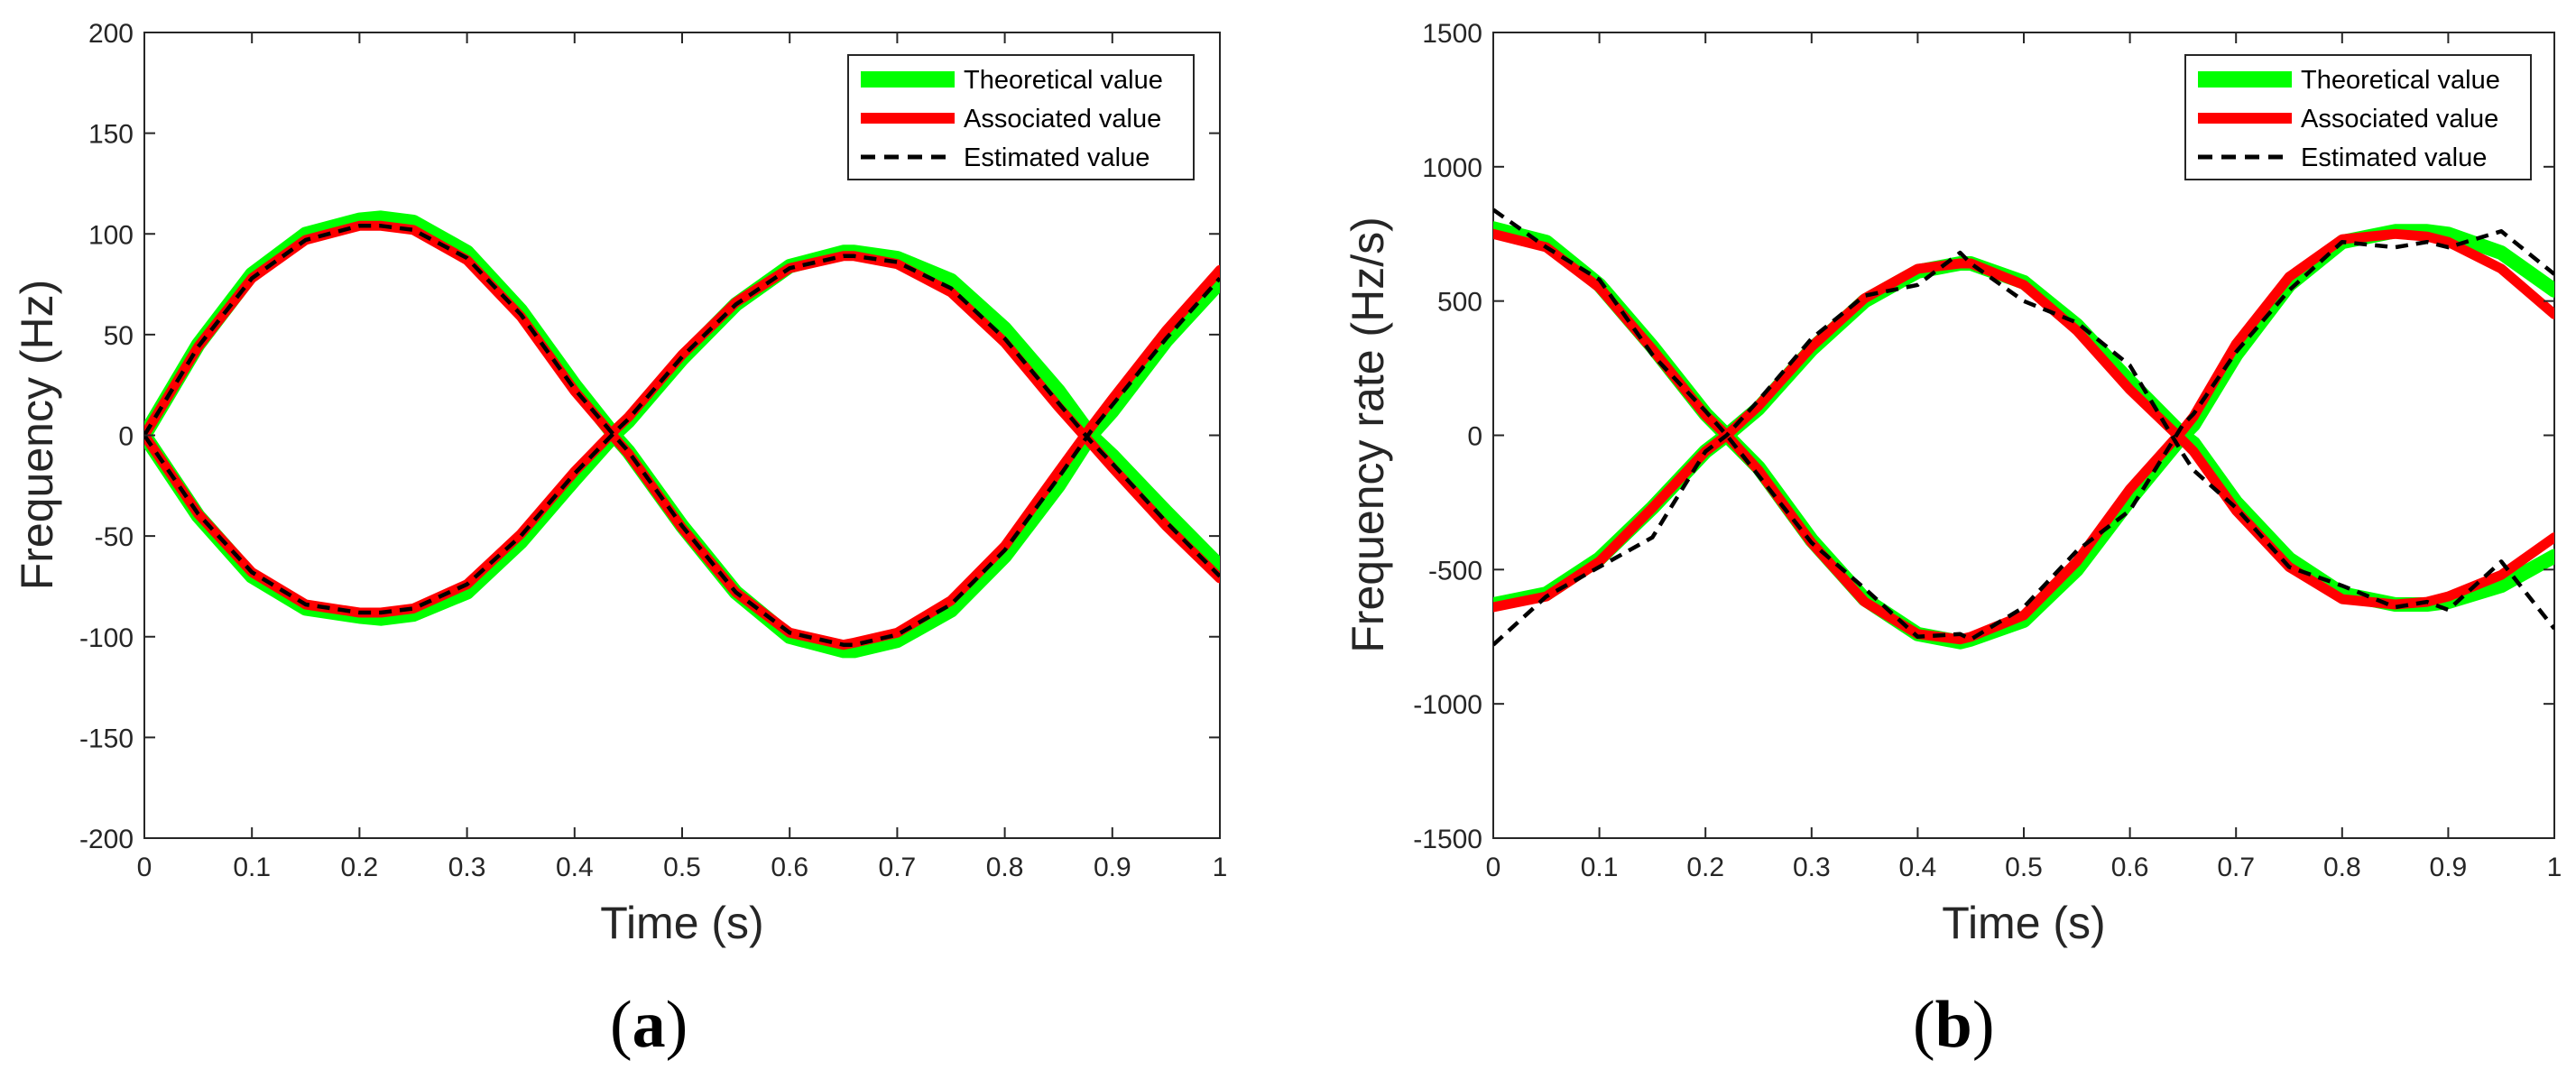  What do you see at coordinates (621, 1025) in the screenshot?
I see `caption-a-open: (` at bounding box center [621, 1025].